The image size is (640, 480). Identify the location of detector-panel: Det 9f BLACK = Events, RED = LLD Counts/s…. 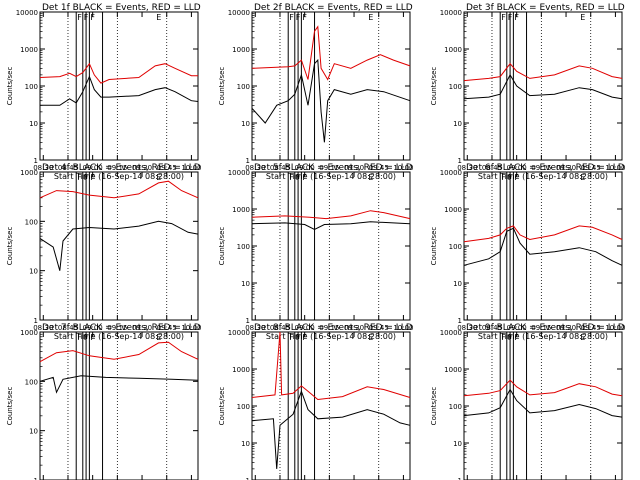
(527, 401).